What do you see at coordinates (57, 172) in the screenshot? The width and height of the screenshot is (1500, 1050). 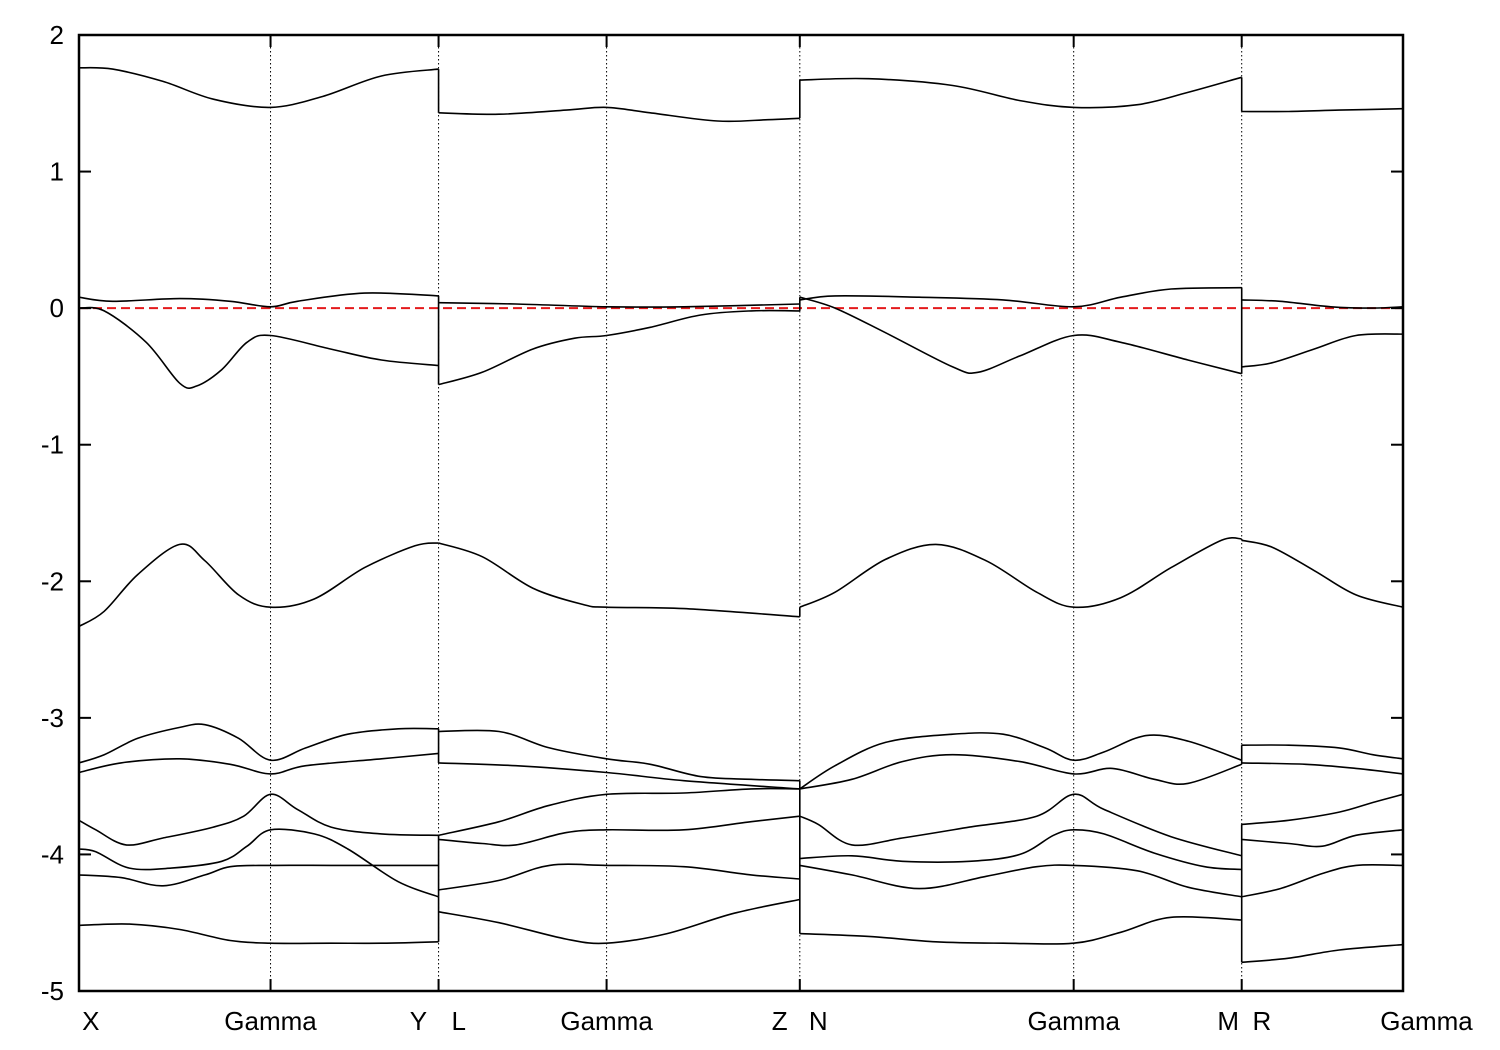 I see `ytick-label: 1` at bounding box center [57, 172].